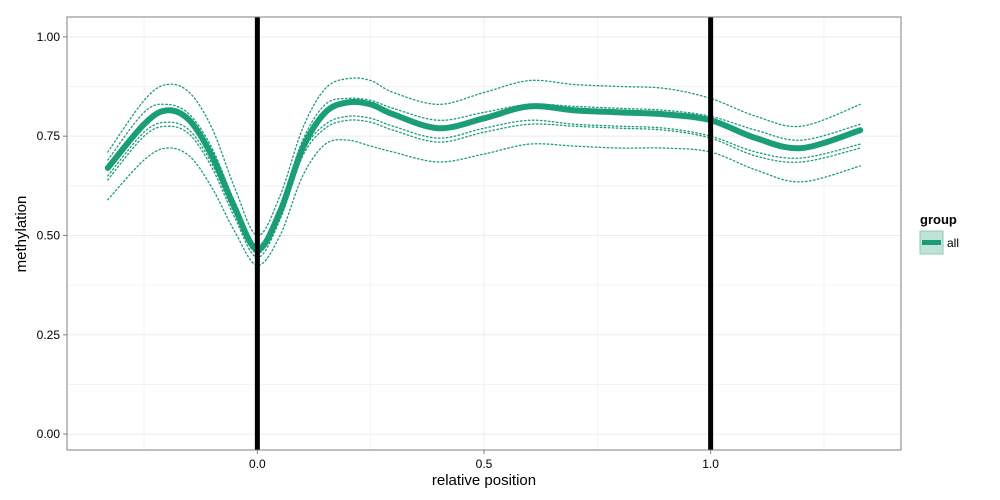  I want to click on x-tick-label-1: 0.5, so click(484, 464).